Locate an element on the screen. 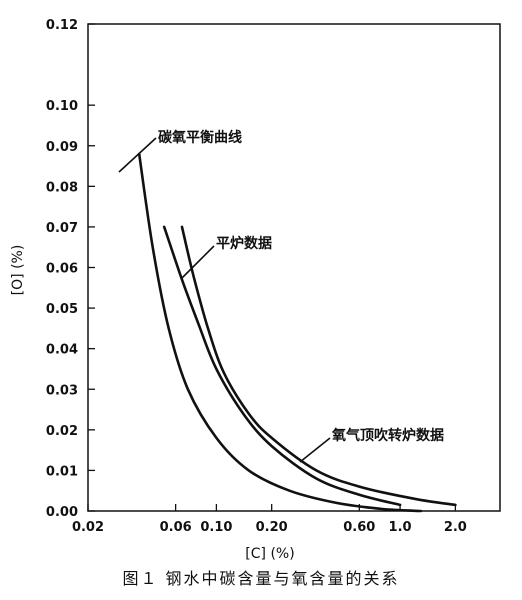  x-tick-label: 1.0 is located at coordinates (400, 527).